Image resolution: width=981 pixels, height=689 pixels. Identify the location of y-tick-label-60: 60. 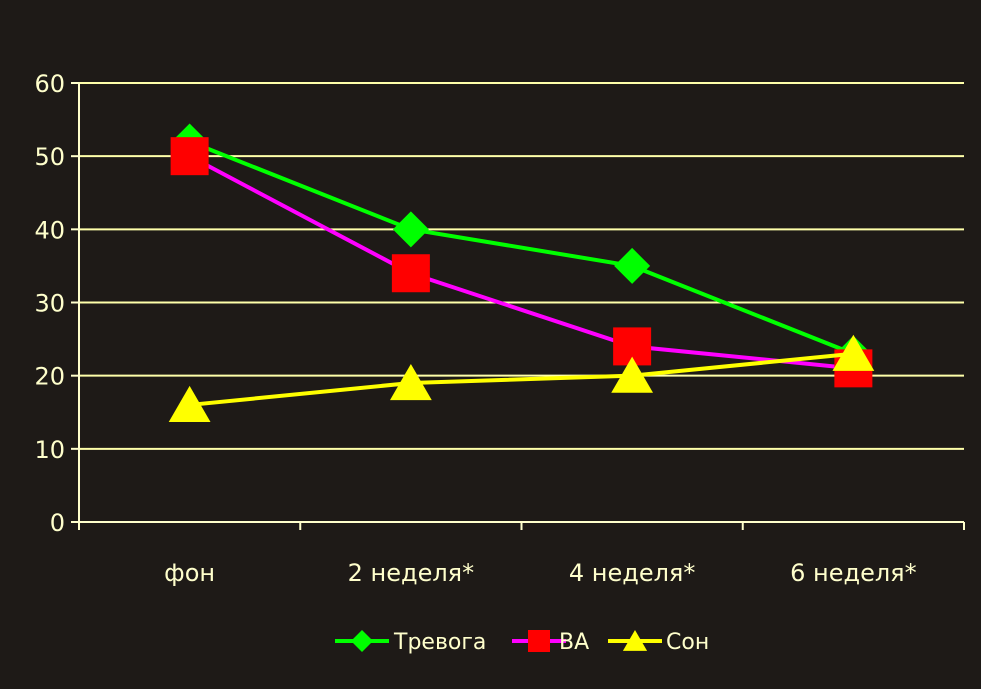
(49, 84).